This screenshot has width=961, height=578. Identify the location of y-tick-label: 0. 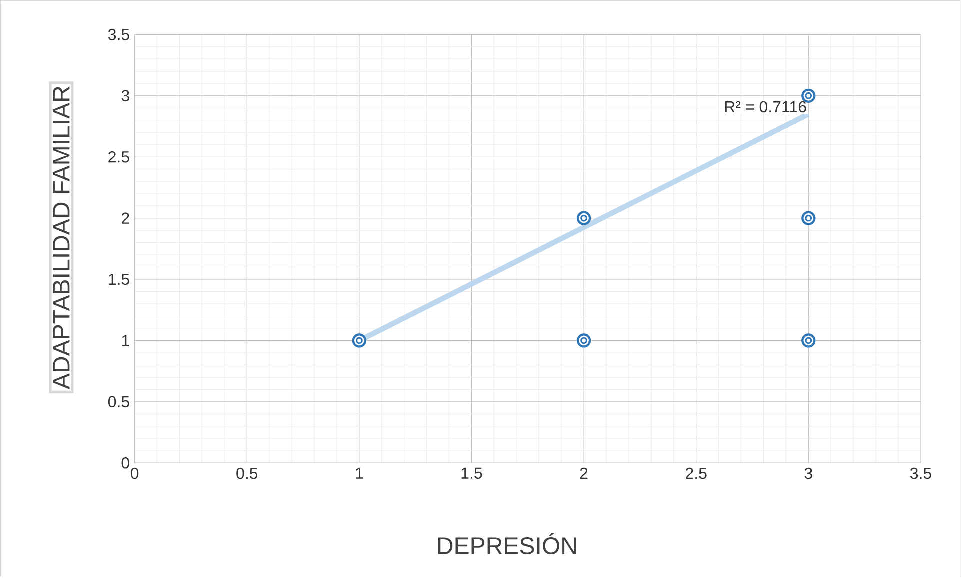
(126, 463).